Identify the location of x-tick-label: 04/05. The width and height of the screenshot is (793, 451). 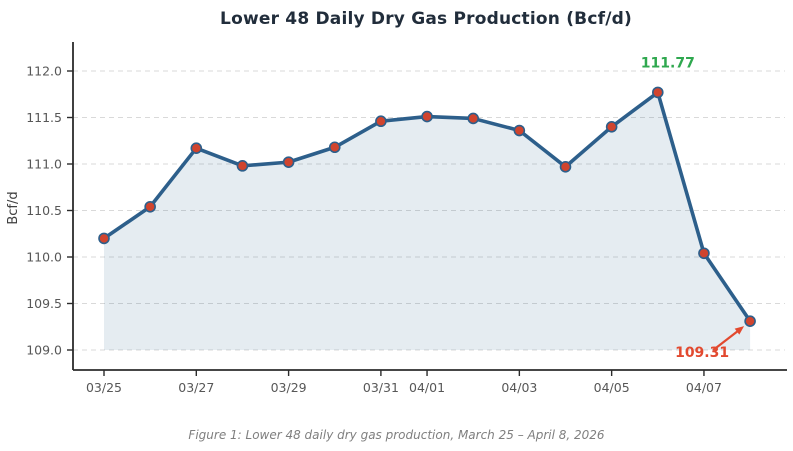
(612, 387).